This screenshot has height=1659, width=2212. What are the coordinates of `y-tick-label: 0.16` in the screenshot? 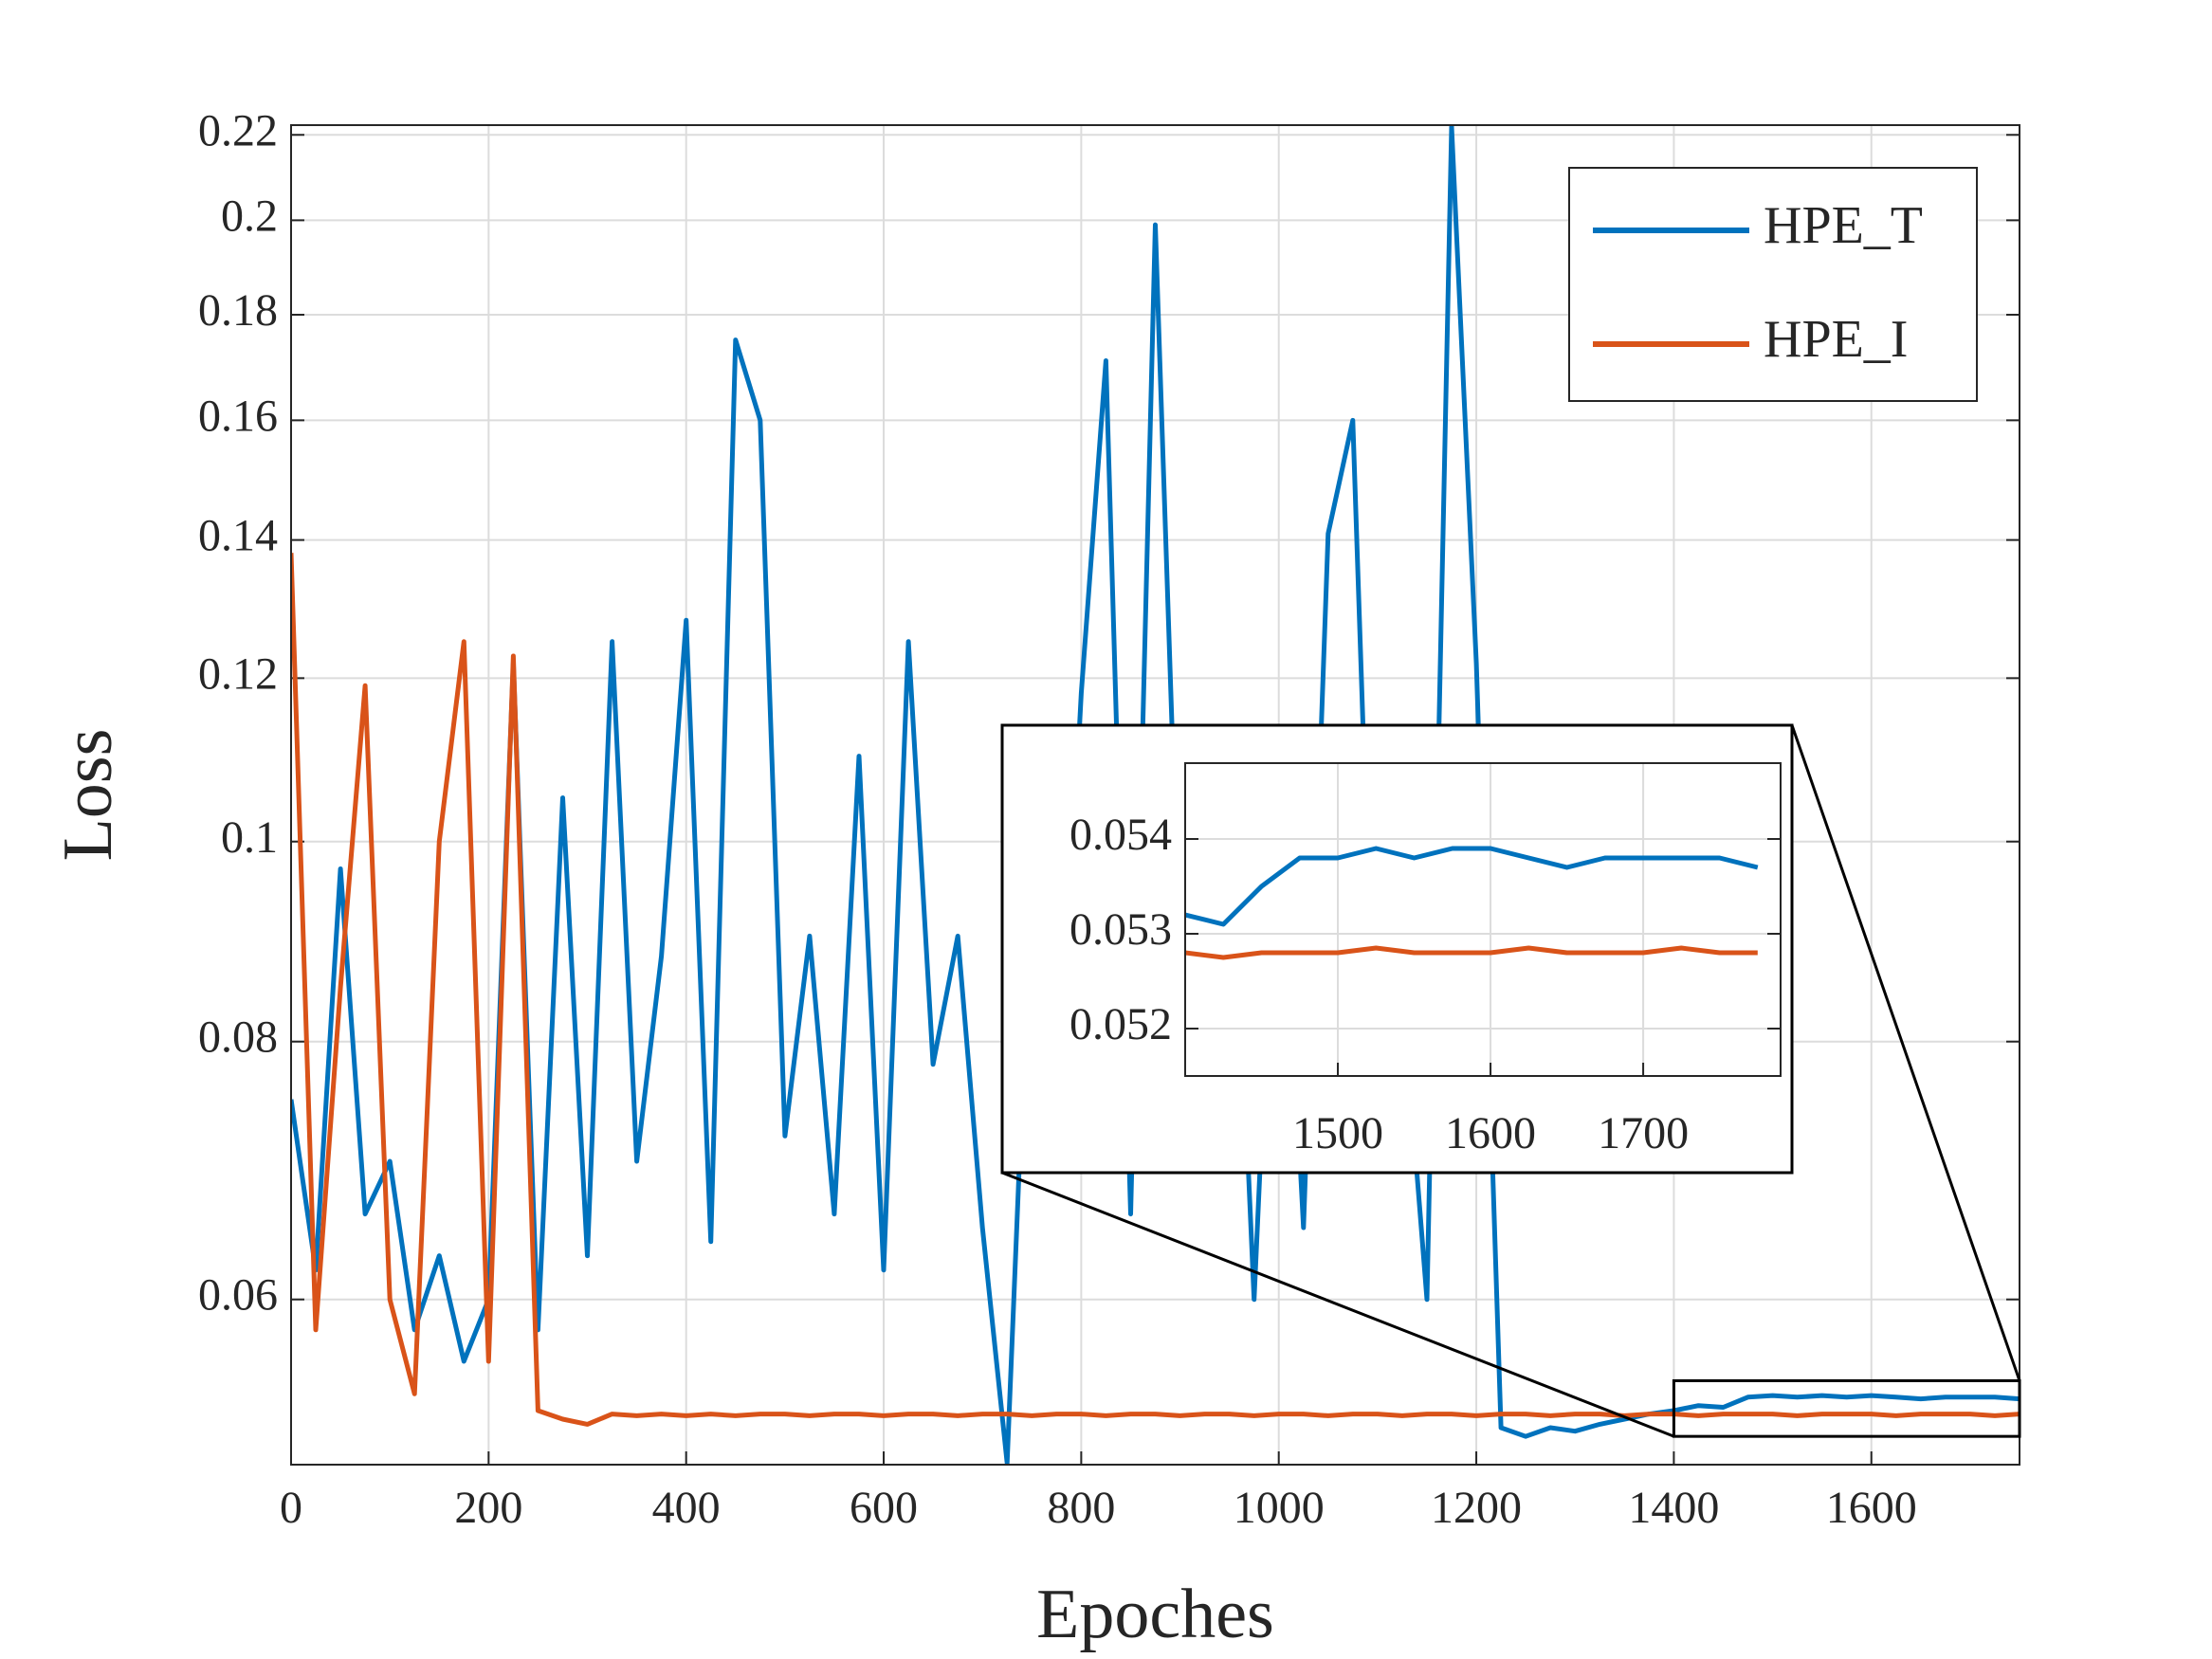 It's located at (238, 416).